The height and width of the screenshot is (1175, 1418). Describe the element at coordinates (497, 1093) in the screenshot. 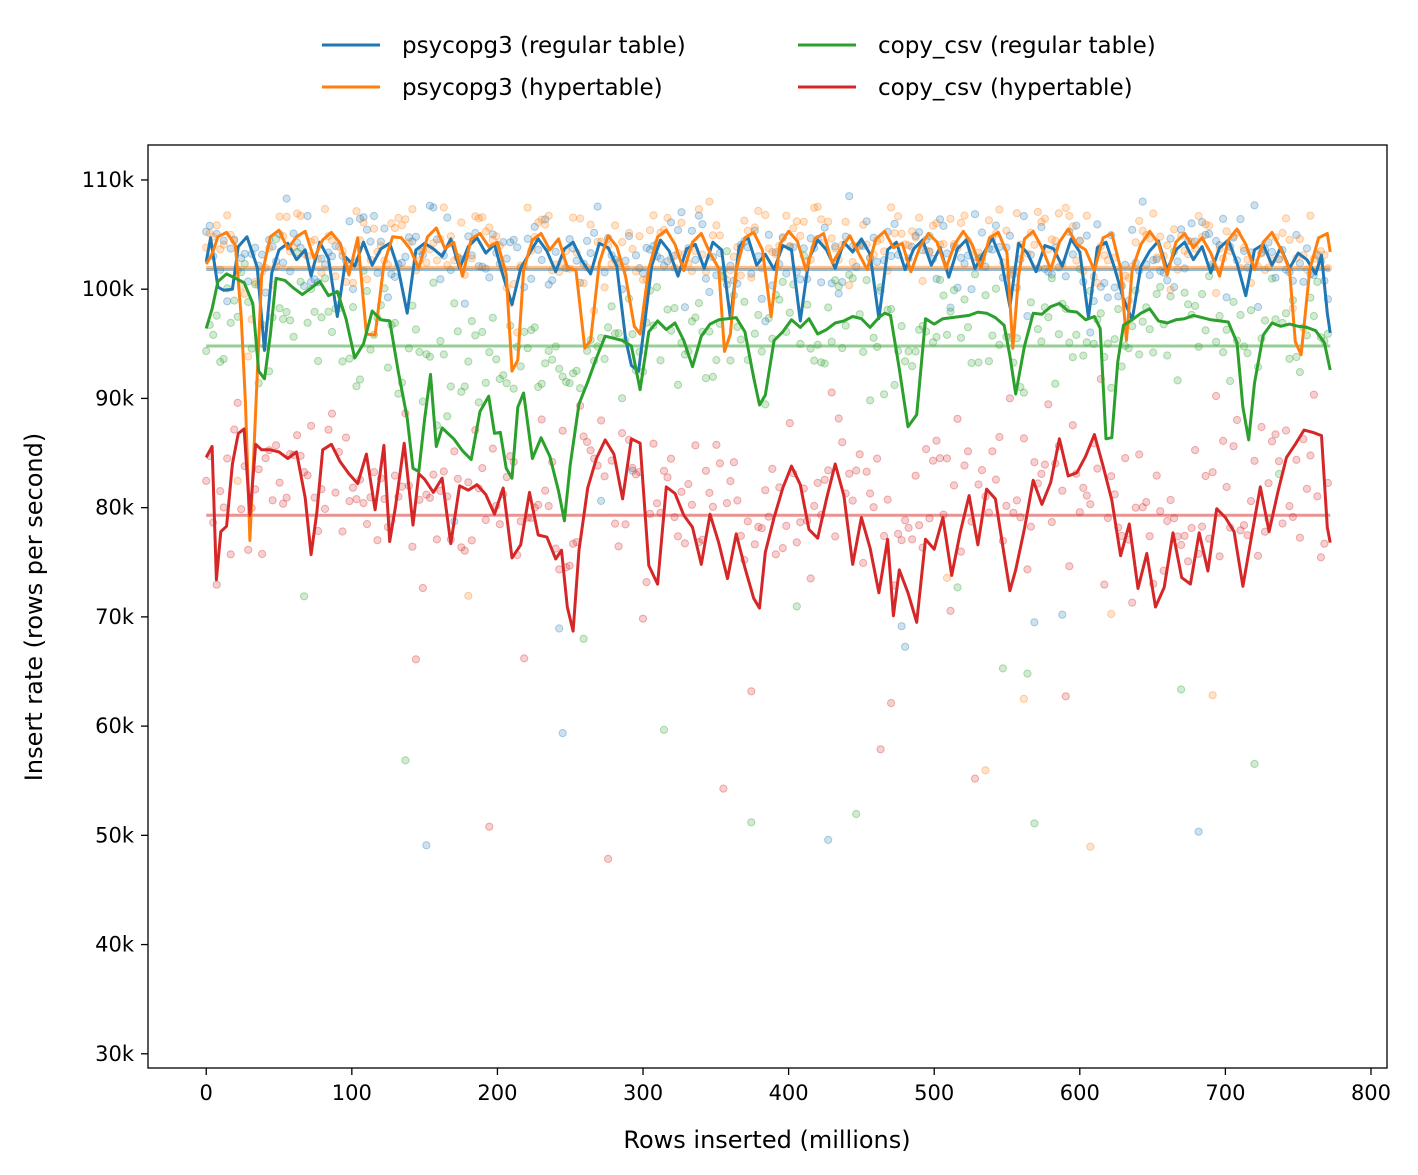

I see `x-tick-label: 200` at that location.